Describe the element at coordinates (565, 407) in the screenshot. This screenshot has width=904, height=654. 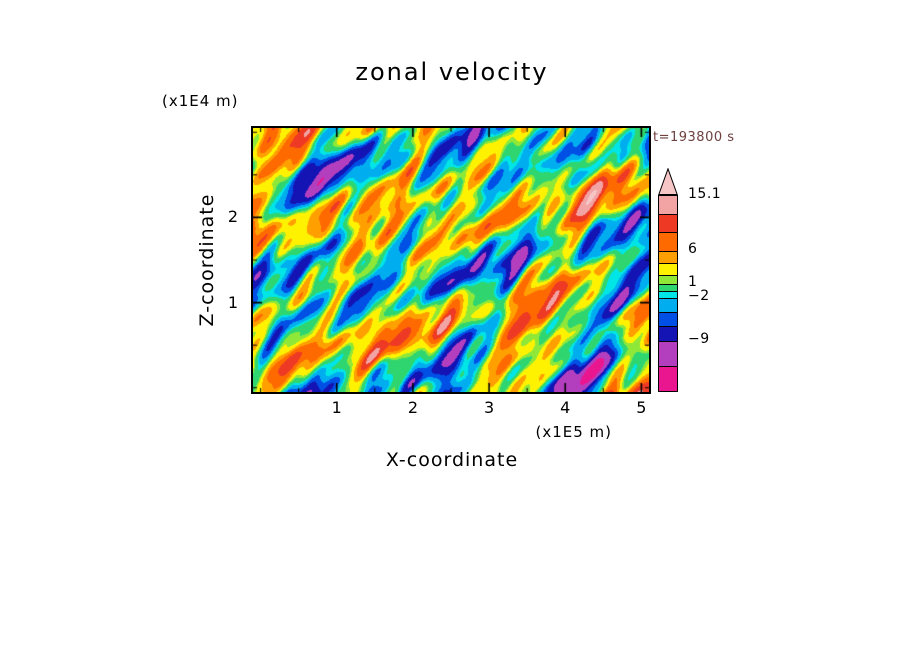
I see `x-tick-label: 4` at that location.